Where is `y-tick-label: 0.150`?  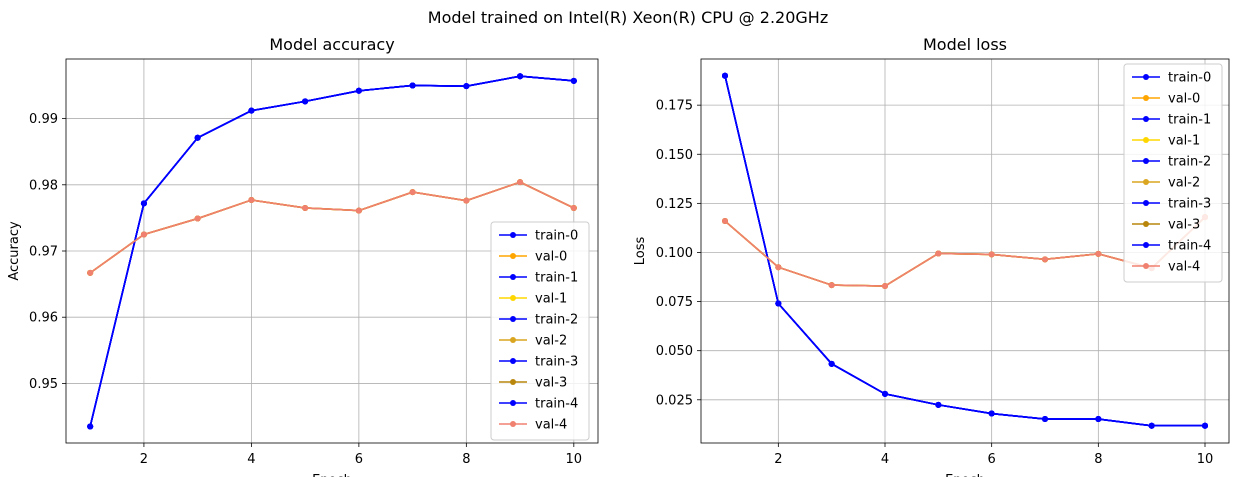 y-tick-label: 0.150 is located at coordinates (674, 155).